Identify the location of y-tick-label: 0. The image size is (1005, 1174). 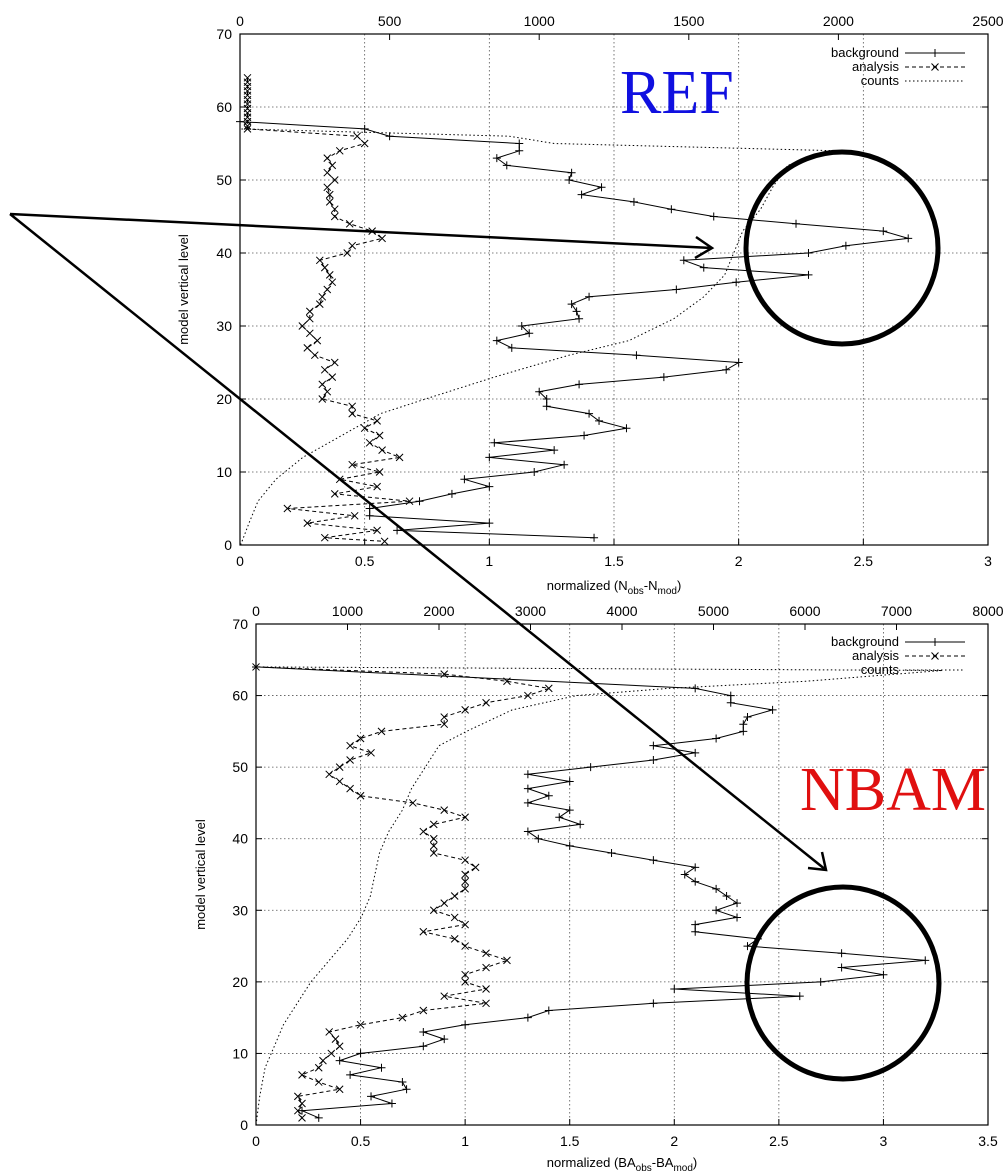
(244, 1125).